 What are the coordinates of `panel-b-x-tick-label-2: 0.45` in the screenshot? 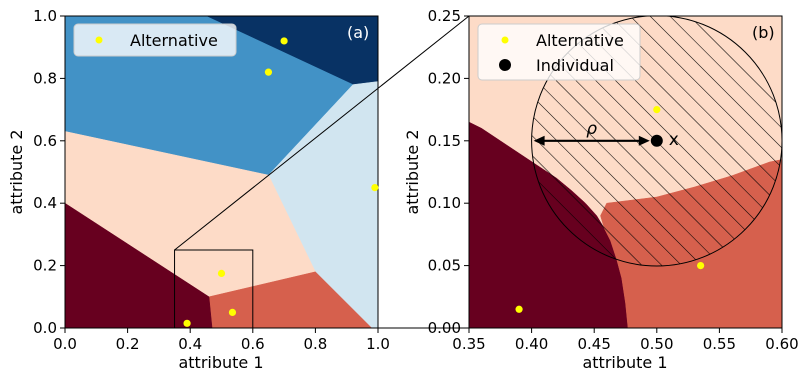 It's located at (593, 344).